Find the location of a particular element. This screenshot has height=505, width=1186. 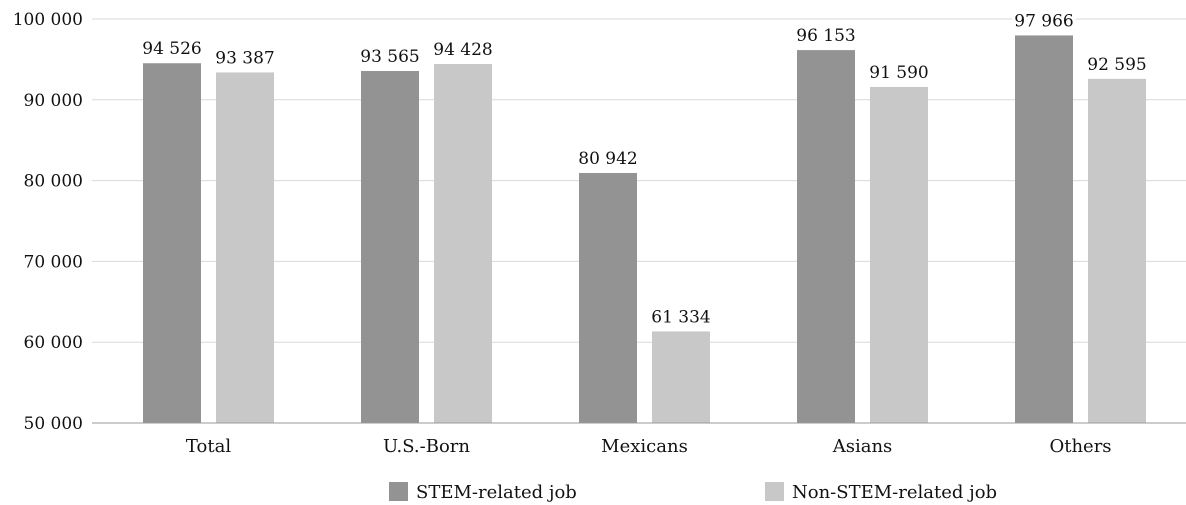

x-category-label: Asians is located at coordinates (862, 446).